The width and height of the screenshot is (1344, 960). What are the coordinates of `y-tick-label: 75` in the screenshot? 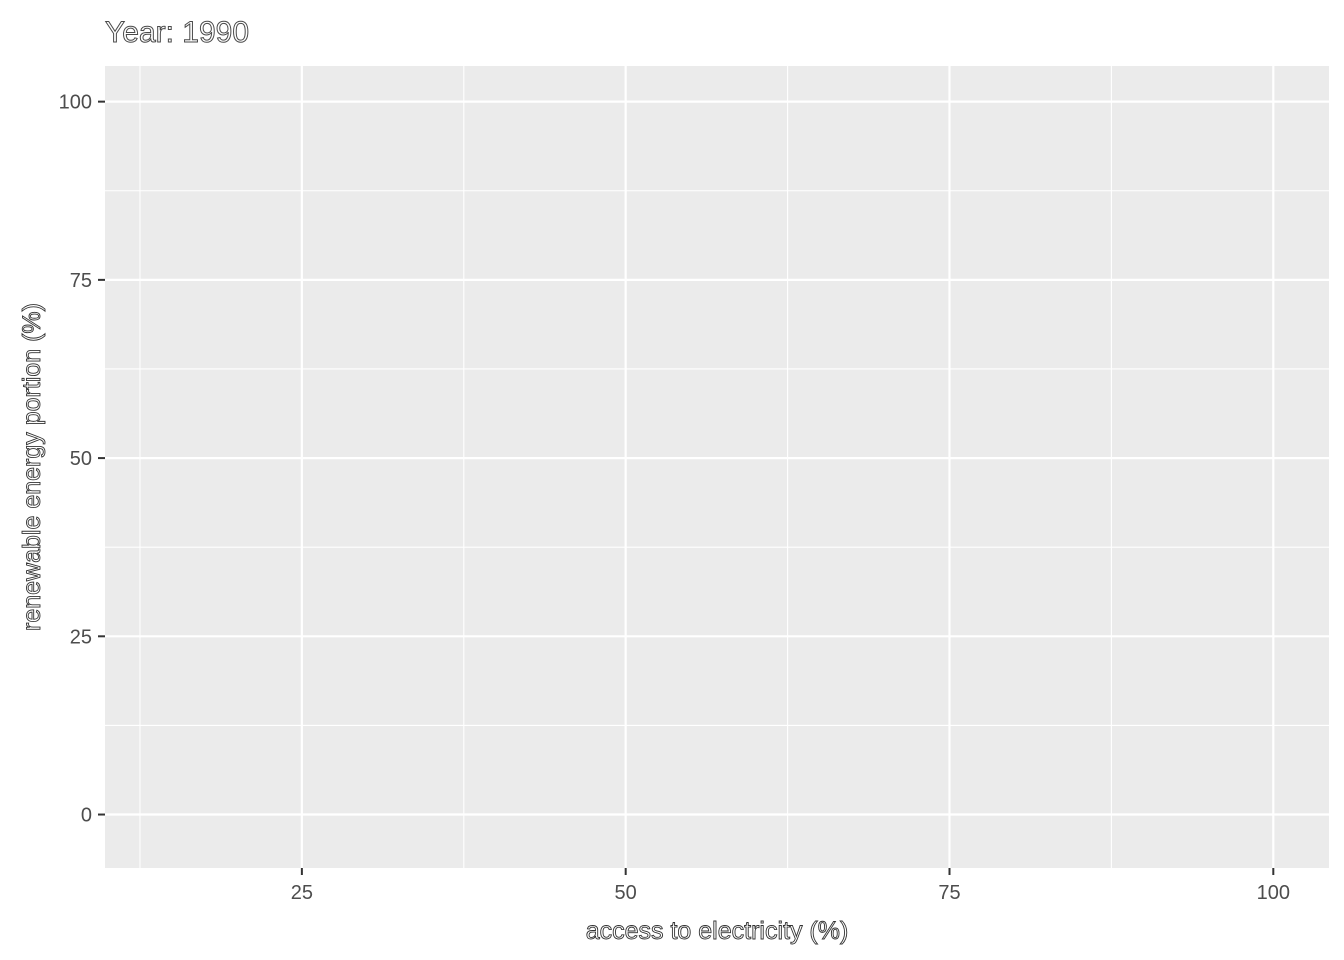 It's located at (81, 281).